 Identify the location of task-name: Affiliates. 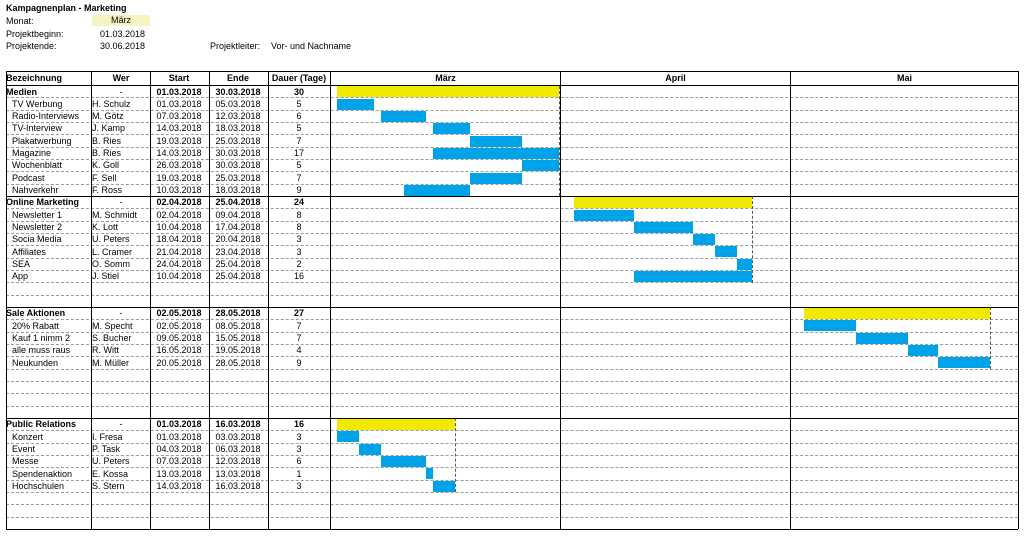
(29, 251).